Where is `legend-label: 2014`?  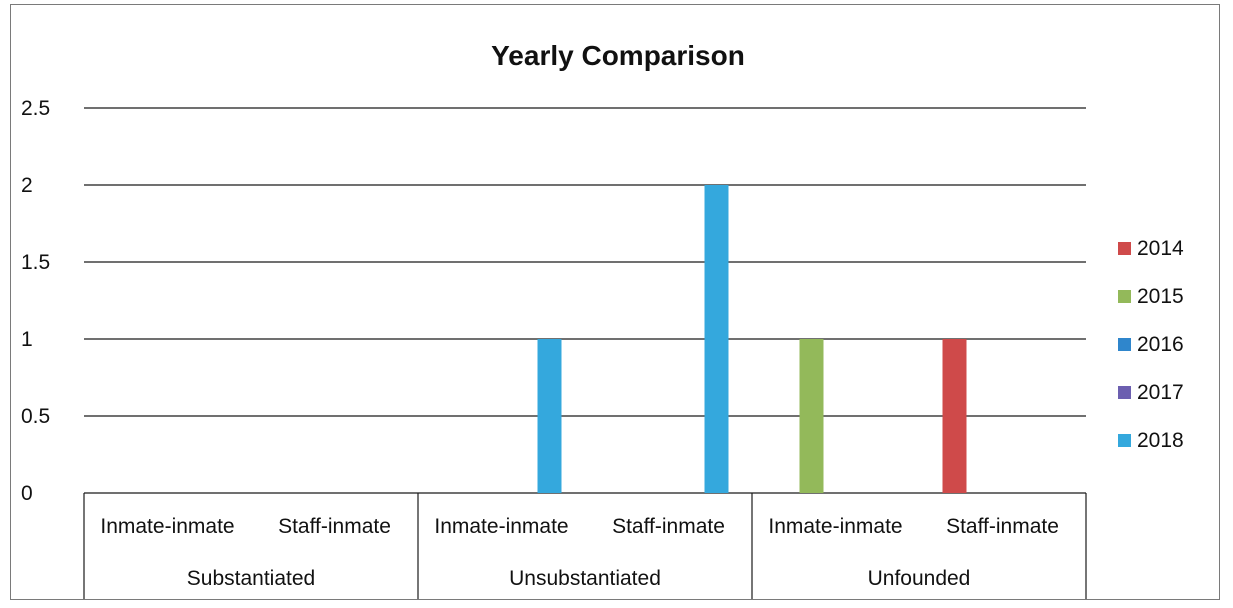 legend-label: 2014 is located at coordinates (1160, 248).